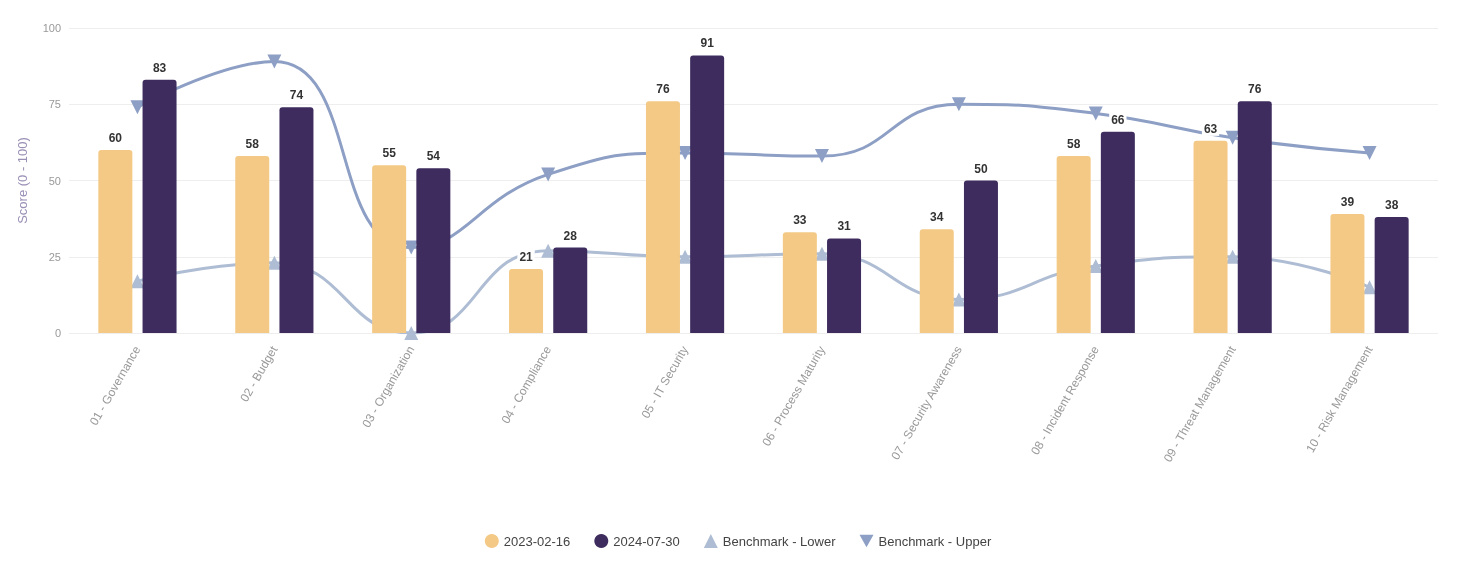 The height and width of the screenshot is (566, 1476). Describe the element at coordinates (1391, 205) in the screenshot. I see `data-label: 38` at that location.